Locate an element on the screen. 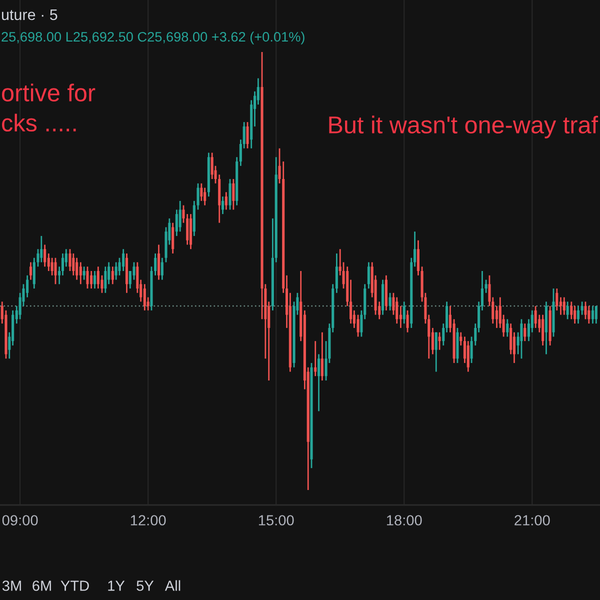  text: 1Y is located at coordinates (116, 585).